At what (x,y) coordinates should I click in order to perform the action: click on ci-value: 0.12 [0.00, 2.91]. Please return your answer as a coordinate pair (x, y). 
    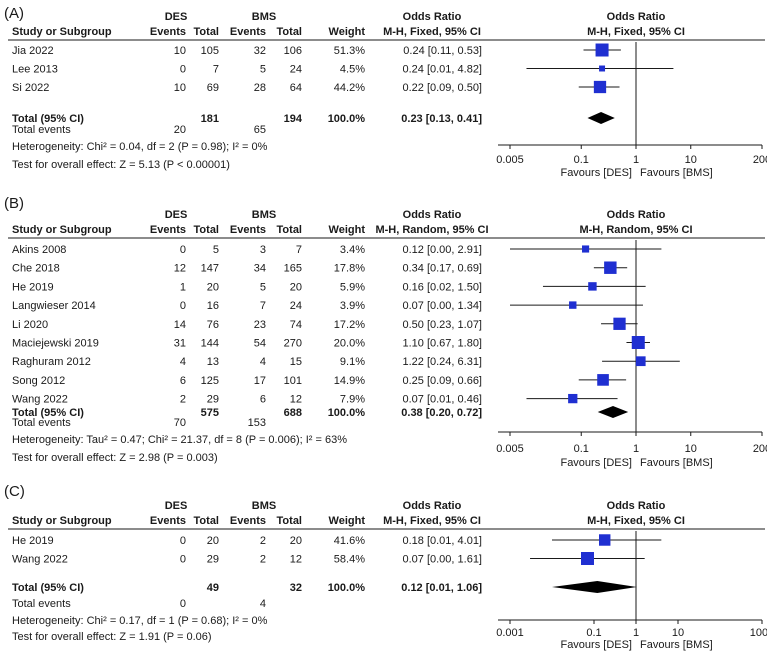
    Looking at the image, I should click on (442, 250).